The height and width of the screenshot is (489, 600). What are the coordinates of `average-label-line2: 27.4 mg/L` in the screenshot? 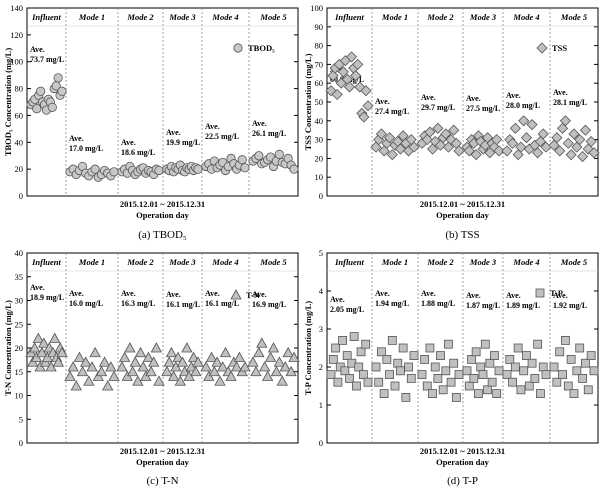 It's located at (392, 111).